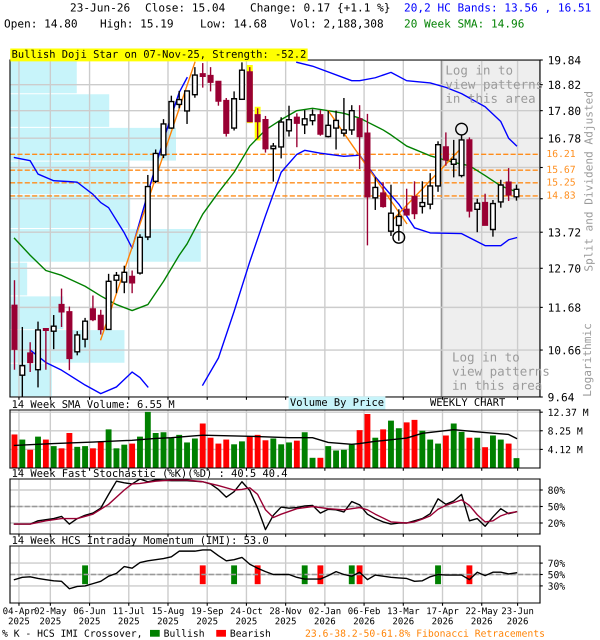  I want to click on y-tick-label: 11.68, so click(564, 307).